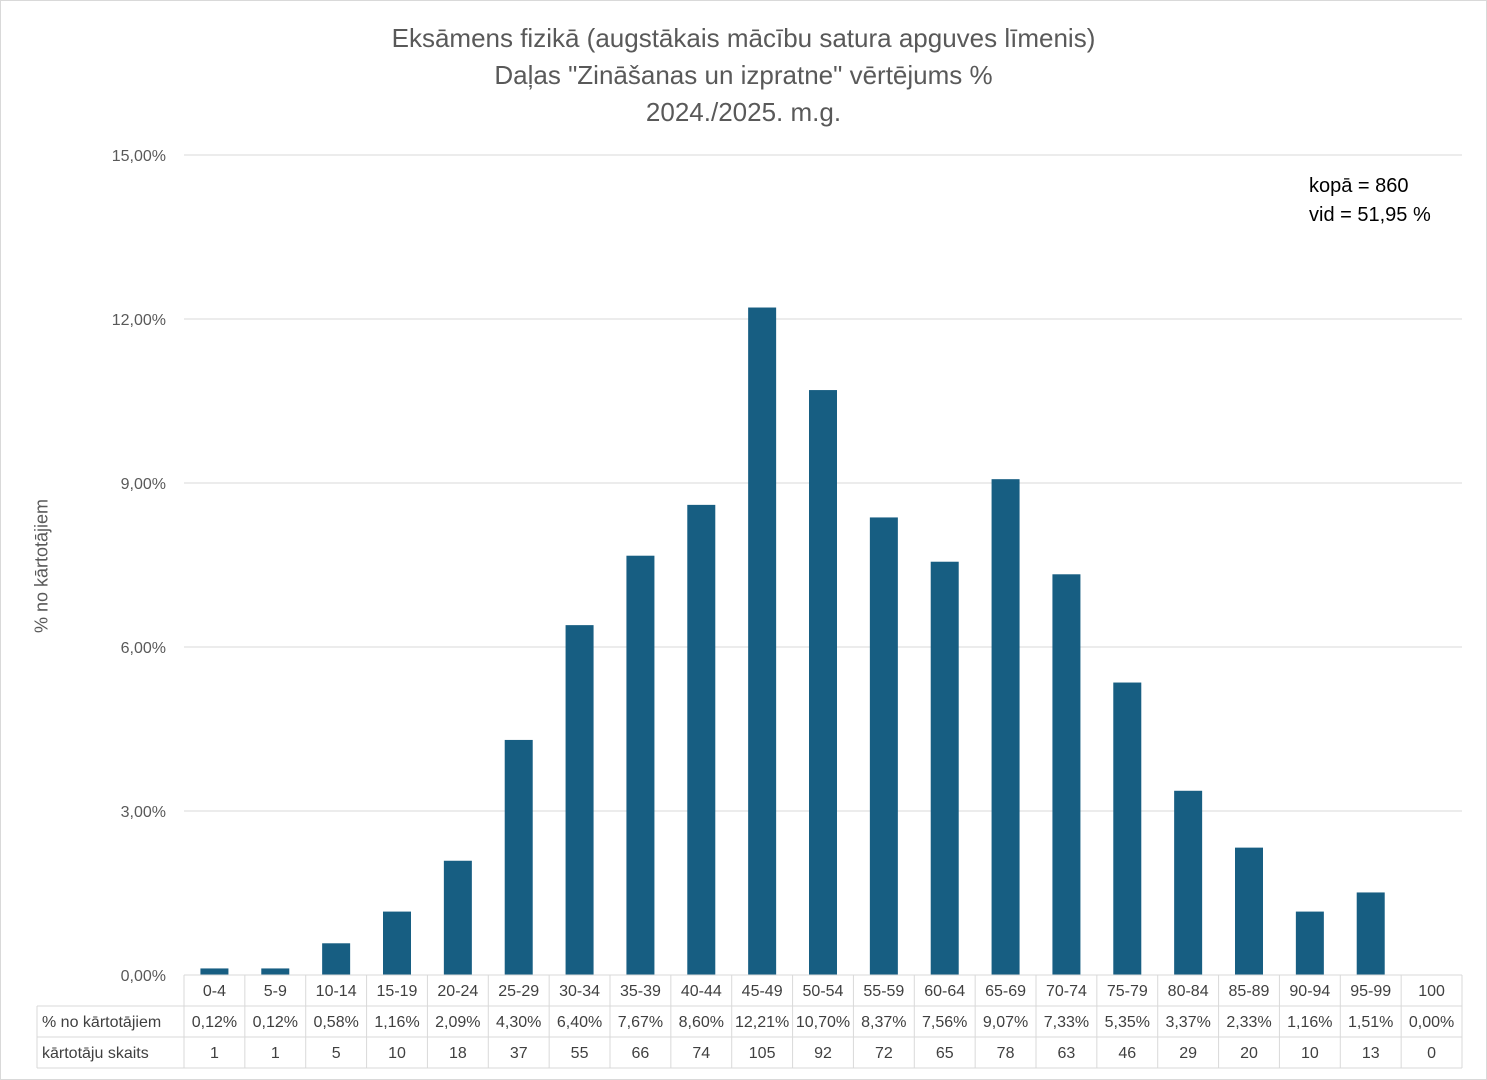  Describe the element at coordinates (884, 1053) in the screenshot. I see `table-cell: 72` at that location.